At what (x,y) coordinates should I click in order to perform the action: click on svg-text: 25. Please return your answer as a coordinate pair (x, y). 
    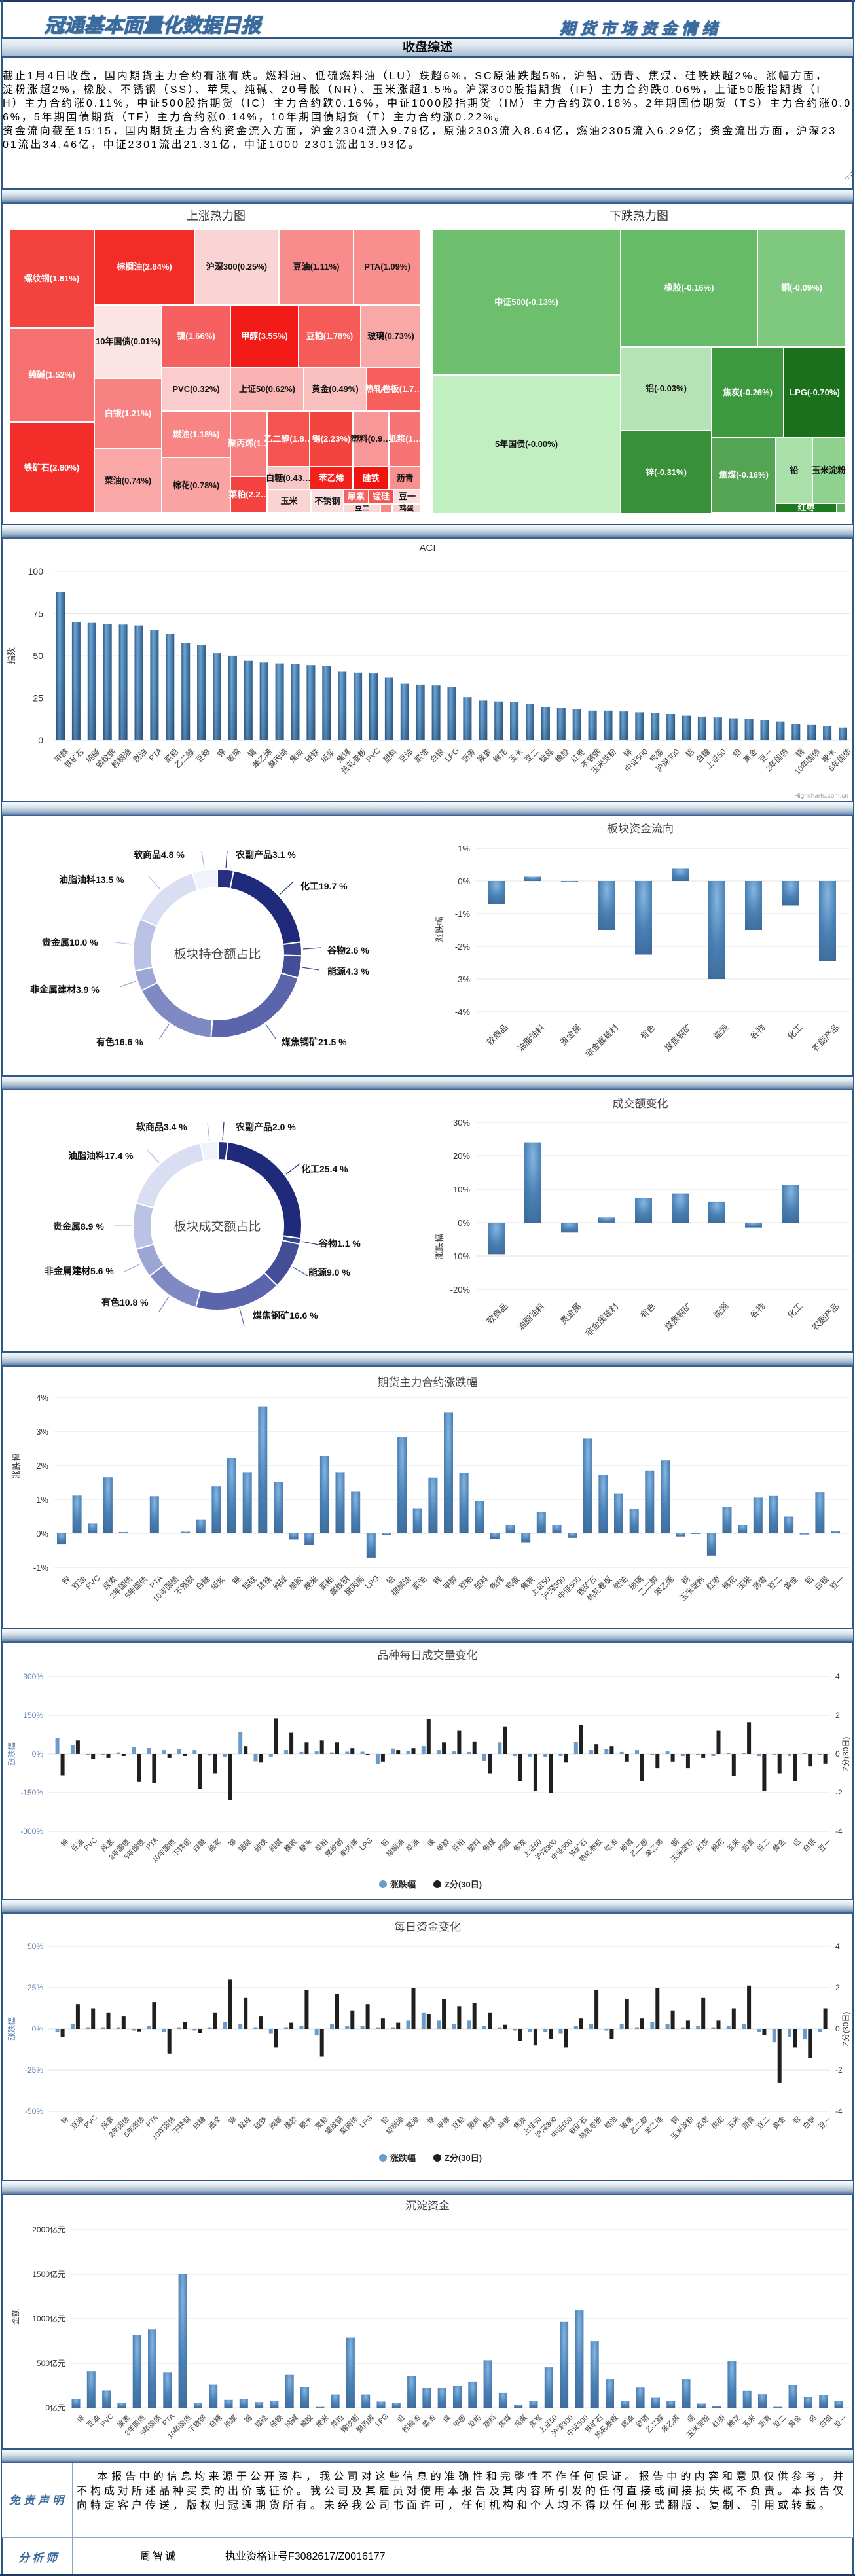
    Looking at the image, I should click on (38, 698).